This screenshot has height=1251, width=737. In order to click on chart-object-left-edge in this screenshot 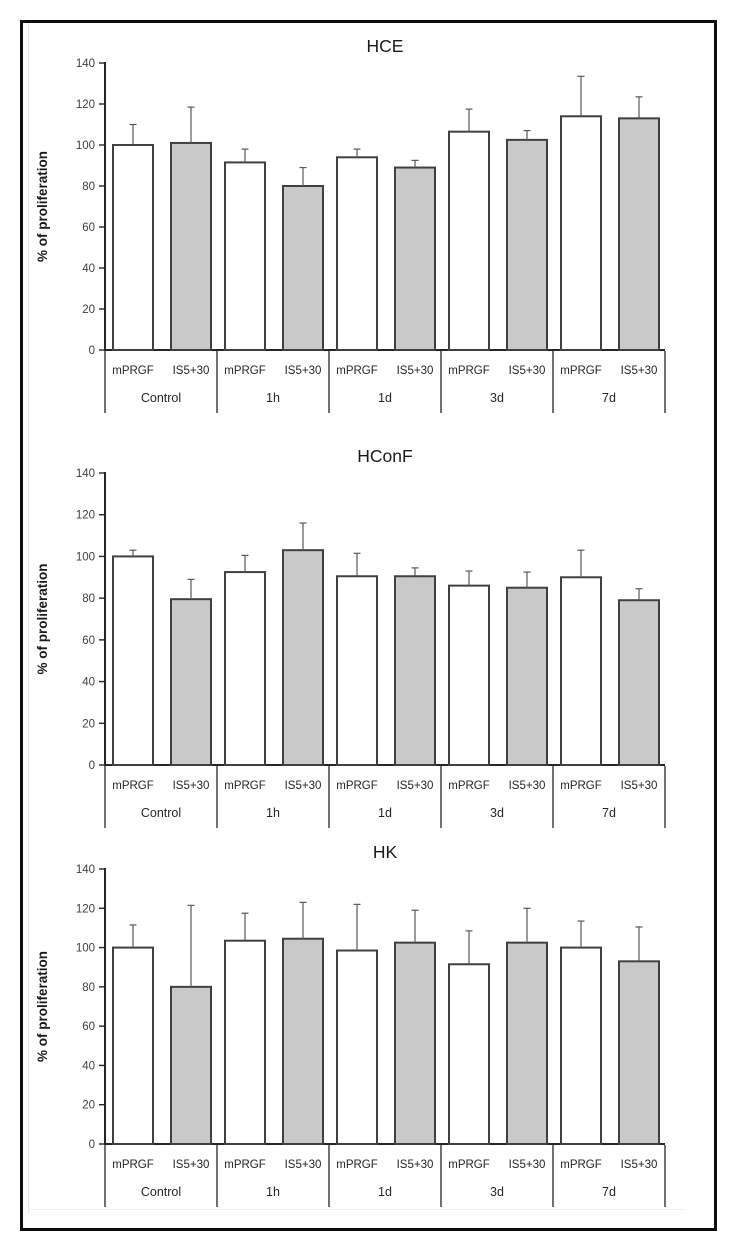, I will do `click(28, 618)`.